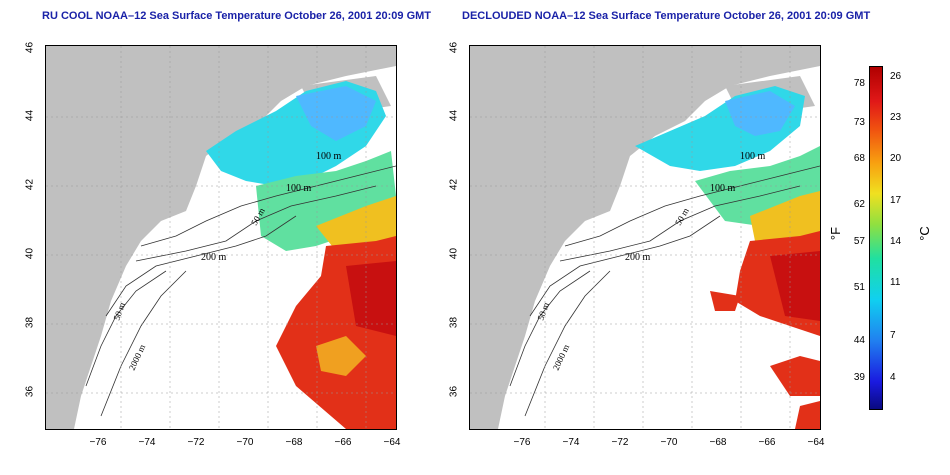  Describe the element at coordinates (859, 287) in the screenshot. I see `colorbar-f-tick: 51` at that location.